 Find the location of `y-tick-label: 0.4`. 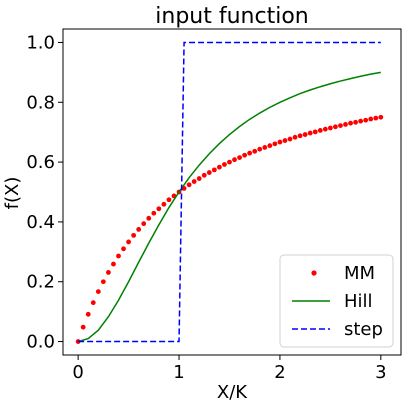

y-tick-label: 0.4 is located at coordinates (40, 222).